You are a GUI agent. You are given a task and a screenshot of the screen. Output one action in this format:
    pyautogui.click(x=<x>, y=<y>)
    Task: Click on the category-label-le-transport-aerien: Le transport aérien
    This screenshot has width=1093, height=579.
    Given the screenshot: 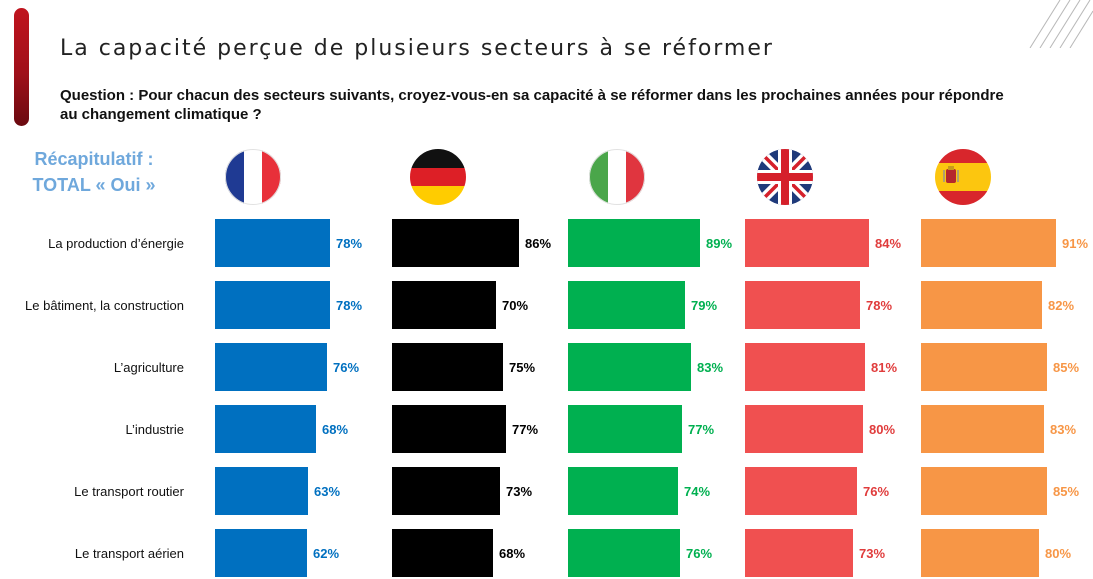 What is the action you would take?
    pyautogui.click(x=129, y=553)
    